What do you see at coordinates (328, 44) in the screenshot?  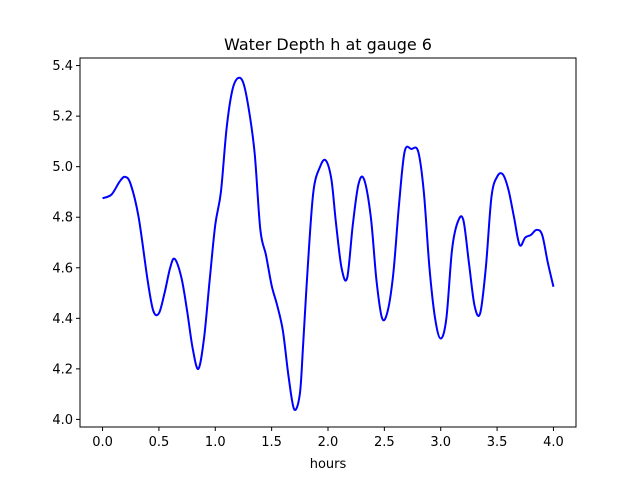 I see `chart-title: Water Depth h at gauge 6` at bounding box center [328, 44].